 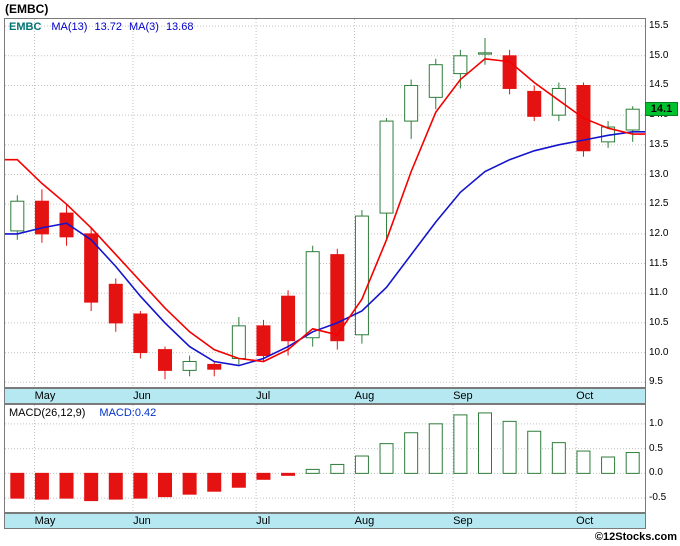 I want to click on month-axis-bottom: May Jun Jul Aug Sep Oct, so click(x=325, y=521).